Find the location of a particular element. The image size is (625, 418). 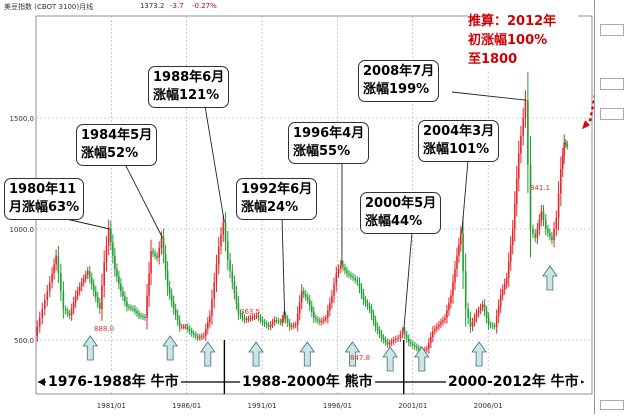

scroll-button is located at coordinates (612, 405).